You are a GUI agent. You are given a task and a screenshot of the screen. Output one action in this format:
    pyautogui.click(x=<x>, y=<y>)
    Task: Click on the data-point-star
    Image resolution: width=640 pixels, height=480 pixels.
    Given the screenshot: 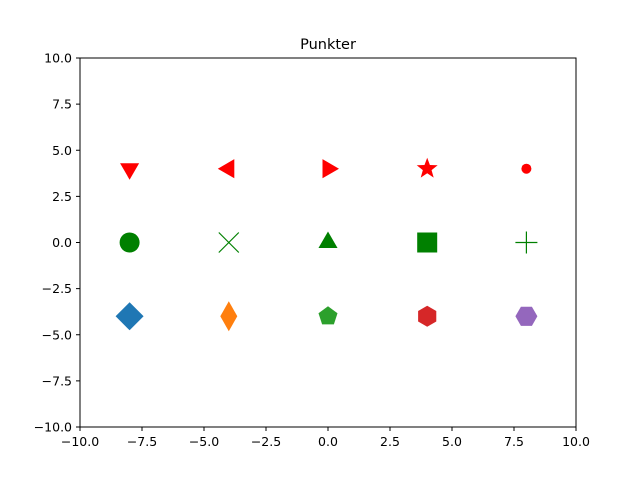 What is the action you would take?
    pyautogui.click(x=427, y=167)
    